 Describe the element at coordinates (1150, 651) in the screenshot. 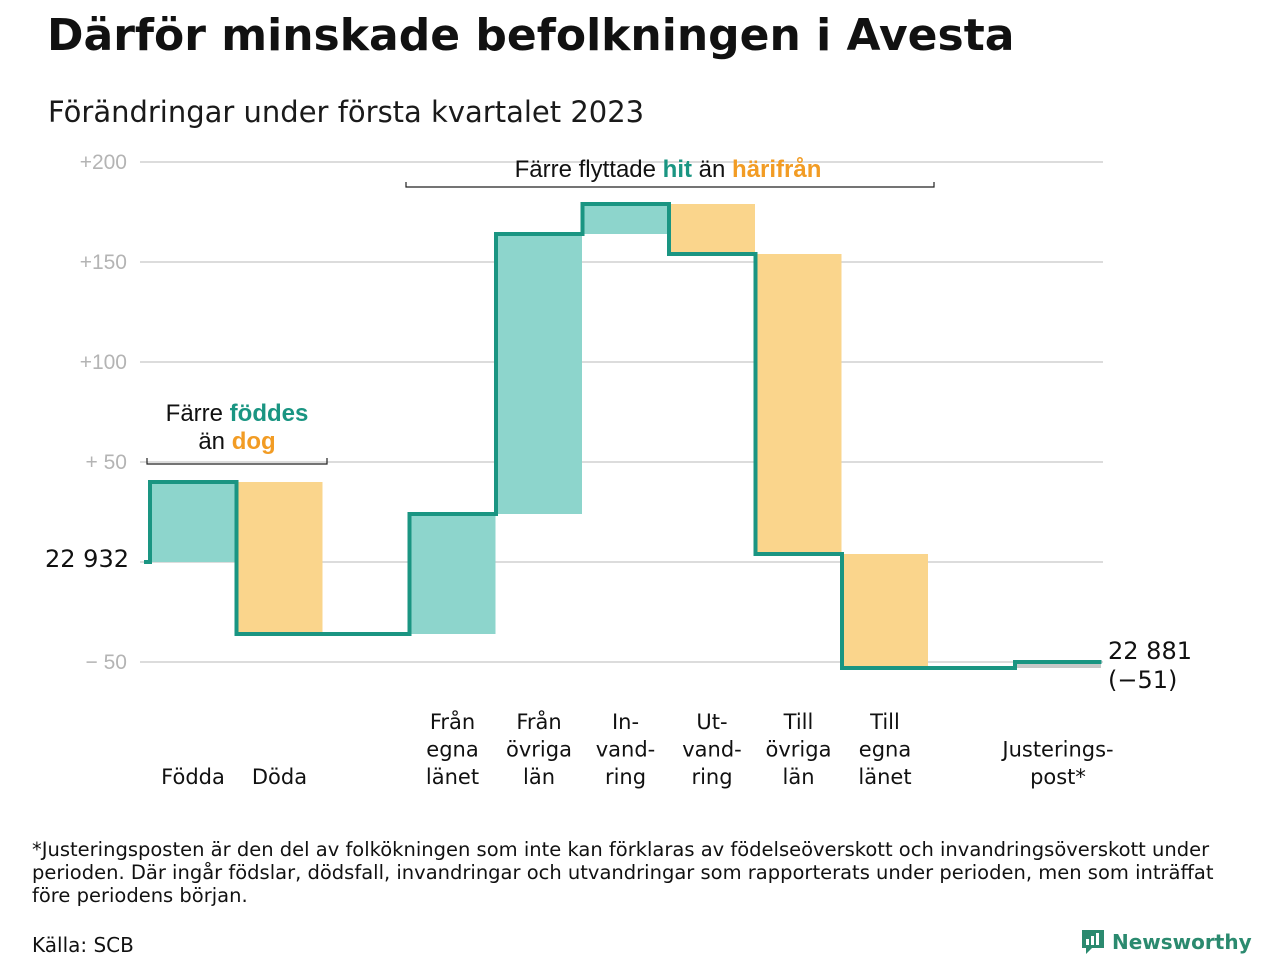

I see `end-value-label: 22 881` at that location.